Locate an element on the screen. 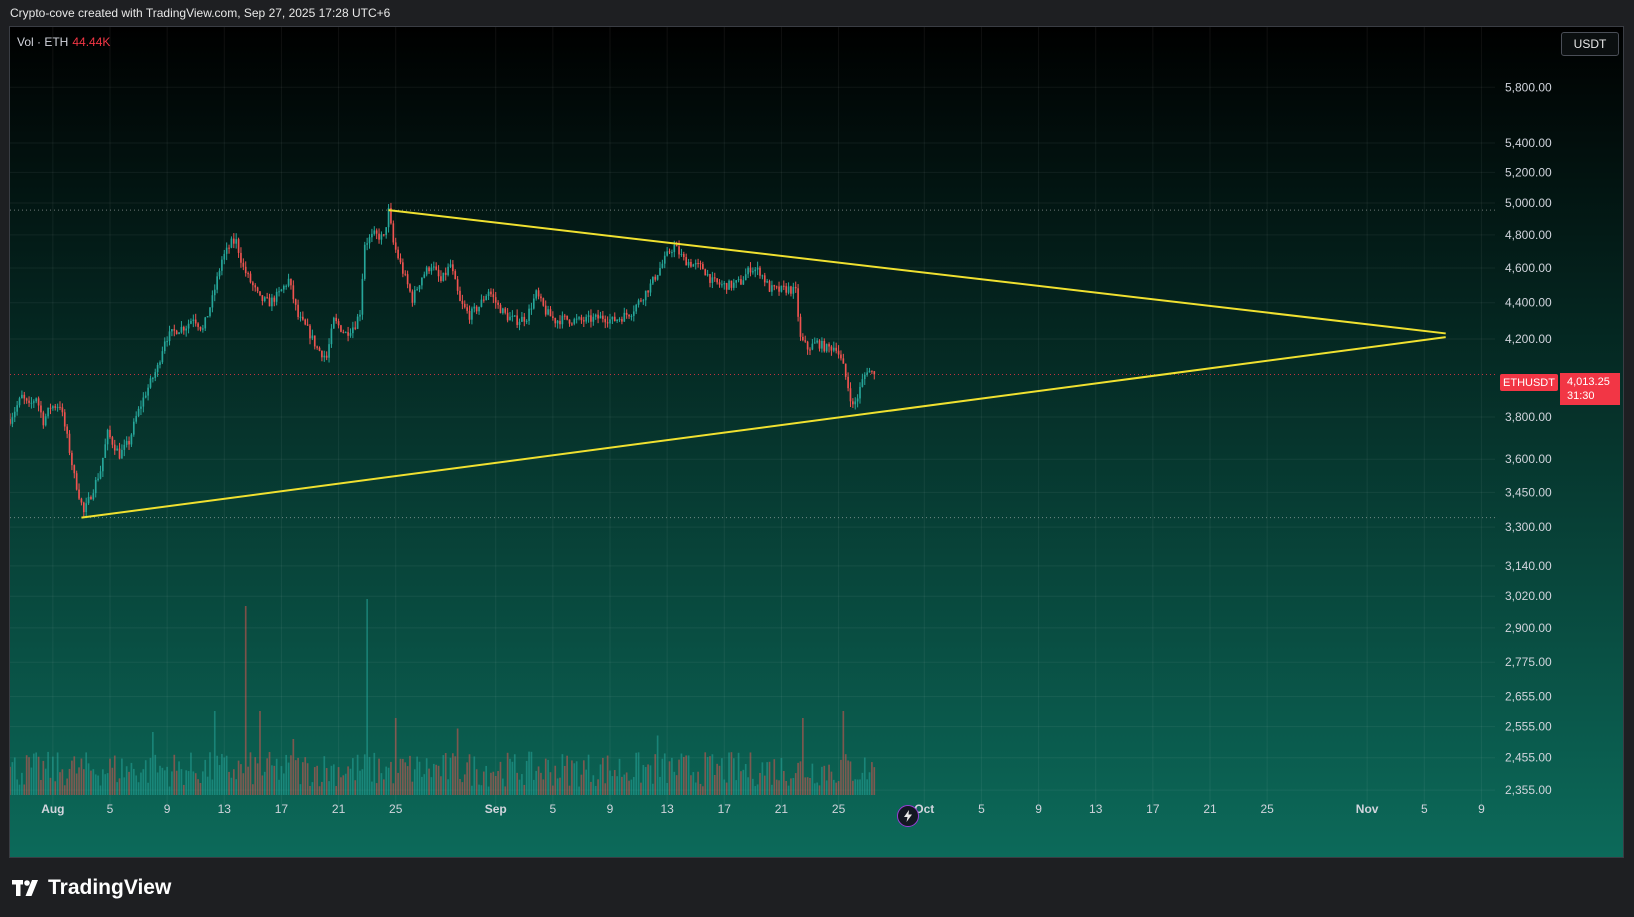 This screenshot has height=917, width=1634. currency-button: USDT is located at coordinates (1590, 44).